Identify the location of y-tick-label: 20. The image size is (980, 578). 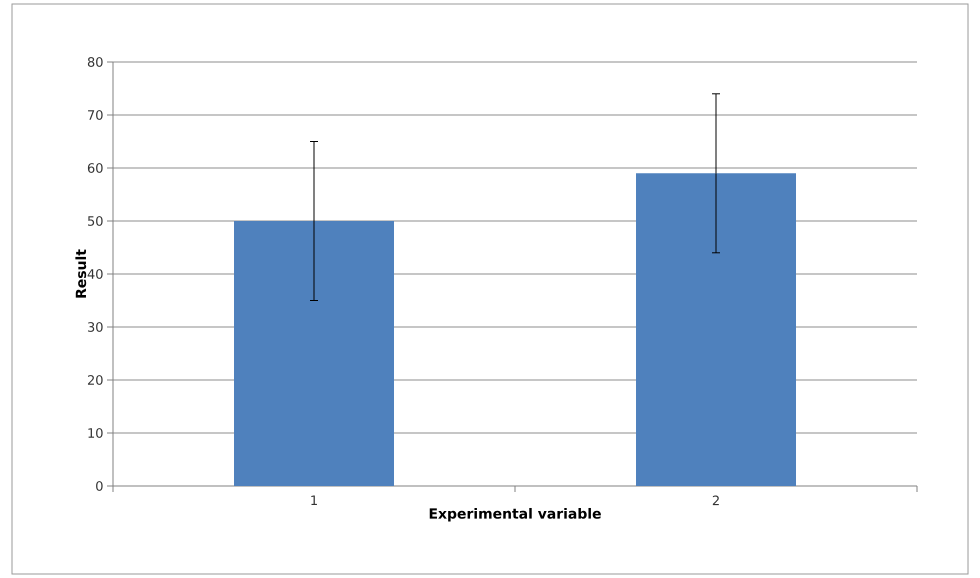
(95, 380).